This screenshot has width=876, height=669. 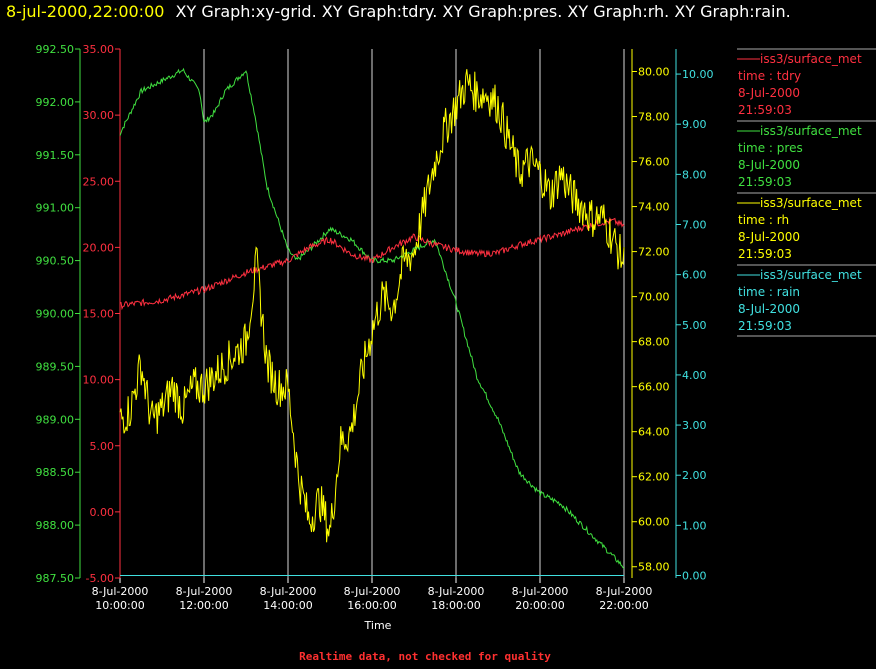 What do you see at coordinates (55, 261) in the screenshot?
I see `pres-tick-label: 990.50` at bounding box center [55, 261].